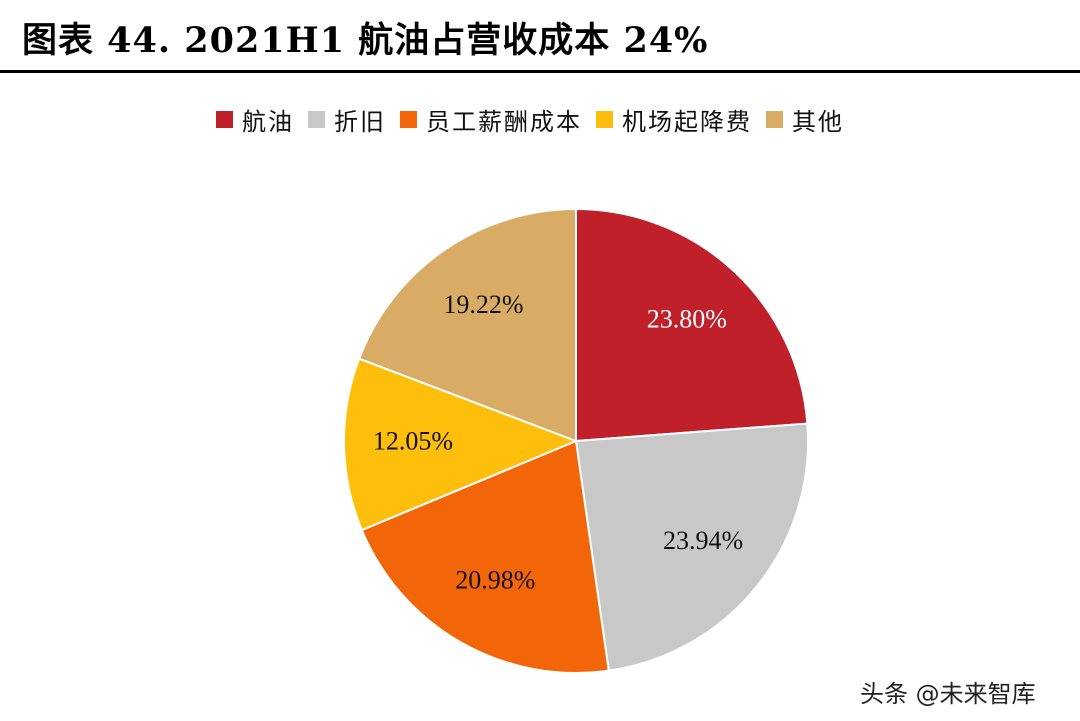 This screenshot has width=1080, height=721. What do you see at coordinates (360, 121) in the screenshot?
I see `legend-label: 折旧` at bounding box center [360, 121].